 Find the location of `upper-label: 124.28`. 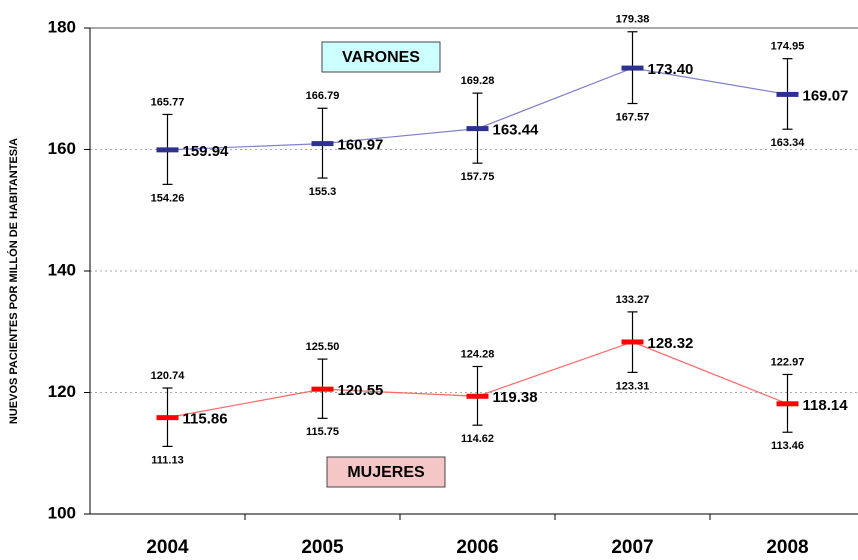

upper-label: 124.28 is located at coordinates (478, 354).